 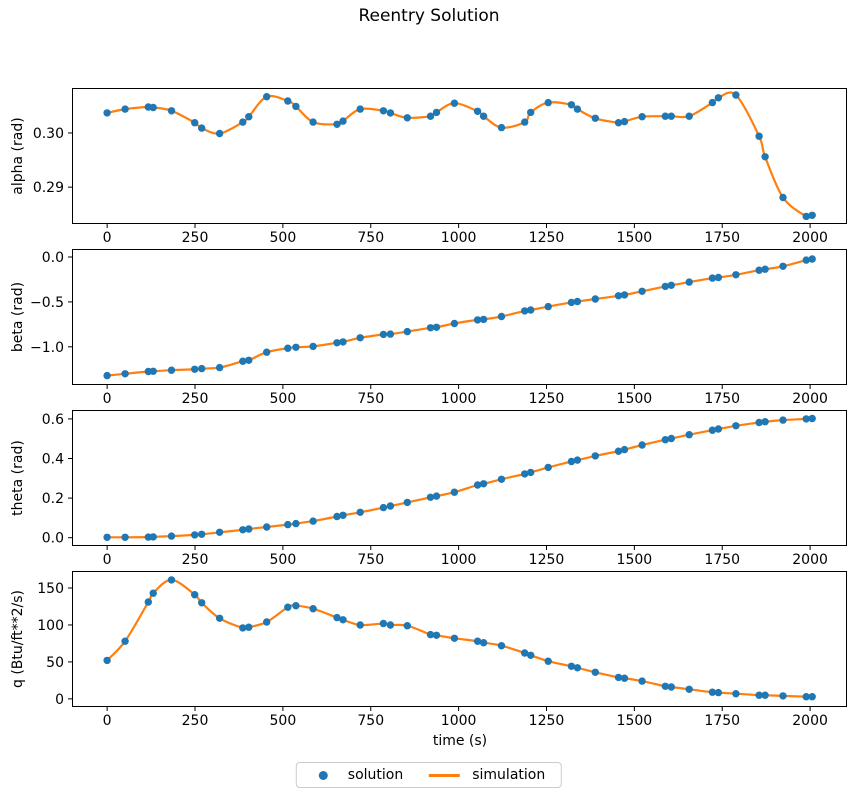 I want to click on y-tick-label: 150, so click(x=50, y=589).